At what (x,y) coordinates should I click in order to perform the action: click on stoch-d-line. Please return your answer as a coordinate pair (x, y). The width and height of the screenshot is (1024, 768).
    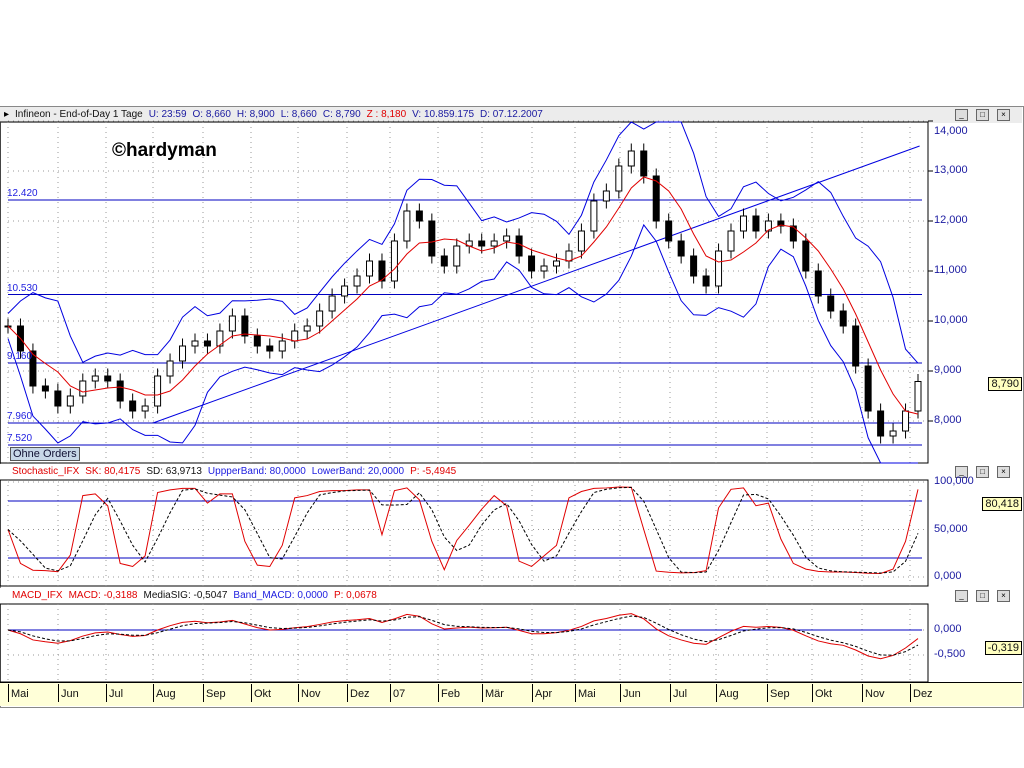
    Looking at the image, I should click on (463, 530).